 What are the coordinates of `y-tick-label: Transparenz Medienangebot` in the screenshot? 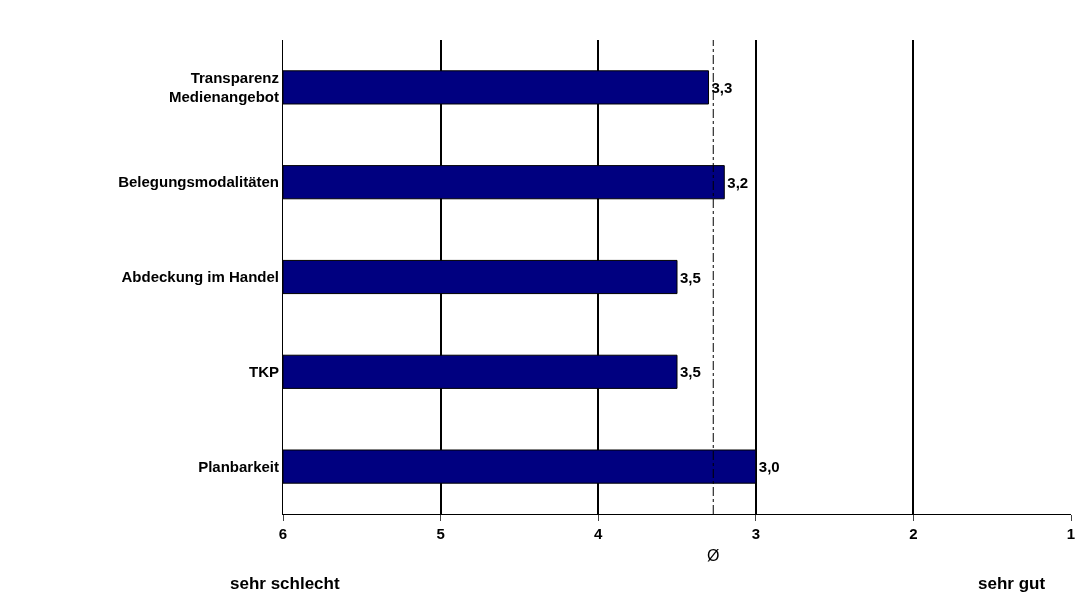 It's located at (223, 87).